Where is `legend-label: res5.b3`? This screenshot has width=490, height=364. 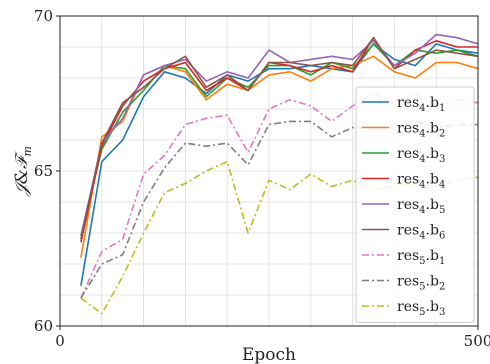 legend-label: res5.b3 is located at coordinates (421, 308).